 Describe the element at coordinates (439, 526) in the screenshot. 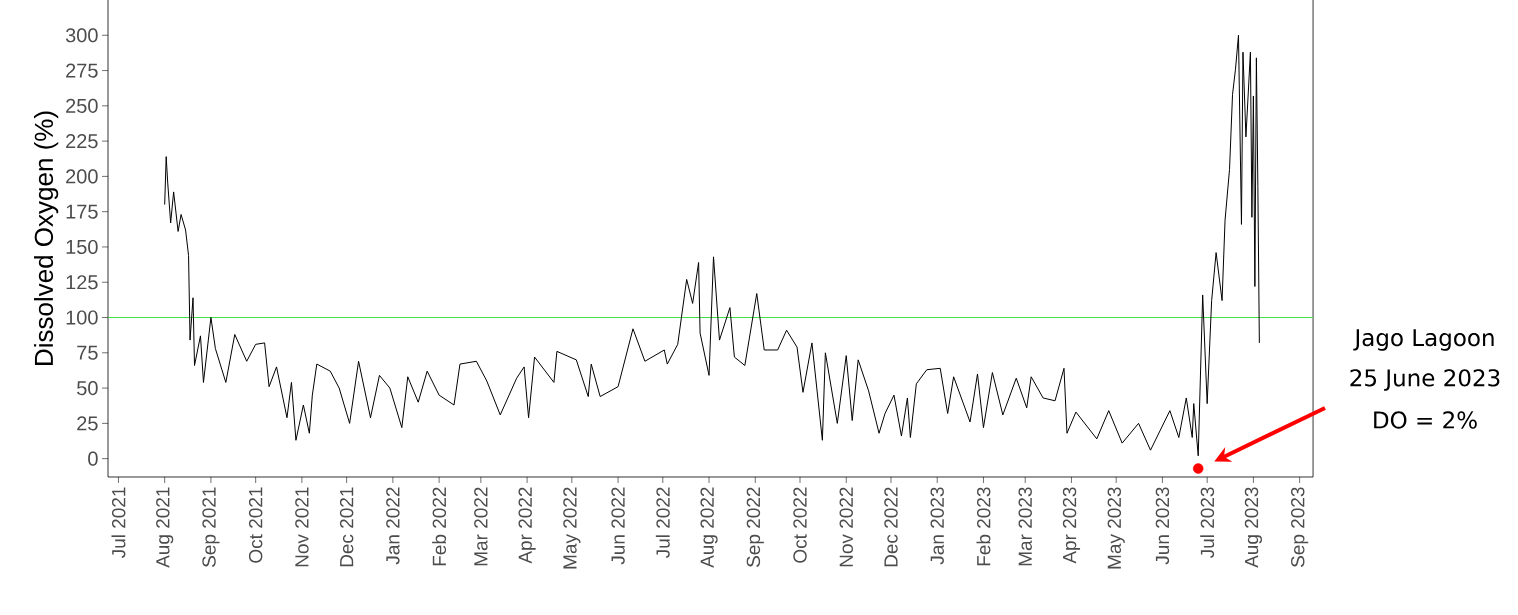

I see `x-tick-label: Feb 2022` at that location.